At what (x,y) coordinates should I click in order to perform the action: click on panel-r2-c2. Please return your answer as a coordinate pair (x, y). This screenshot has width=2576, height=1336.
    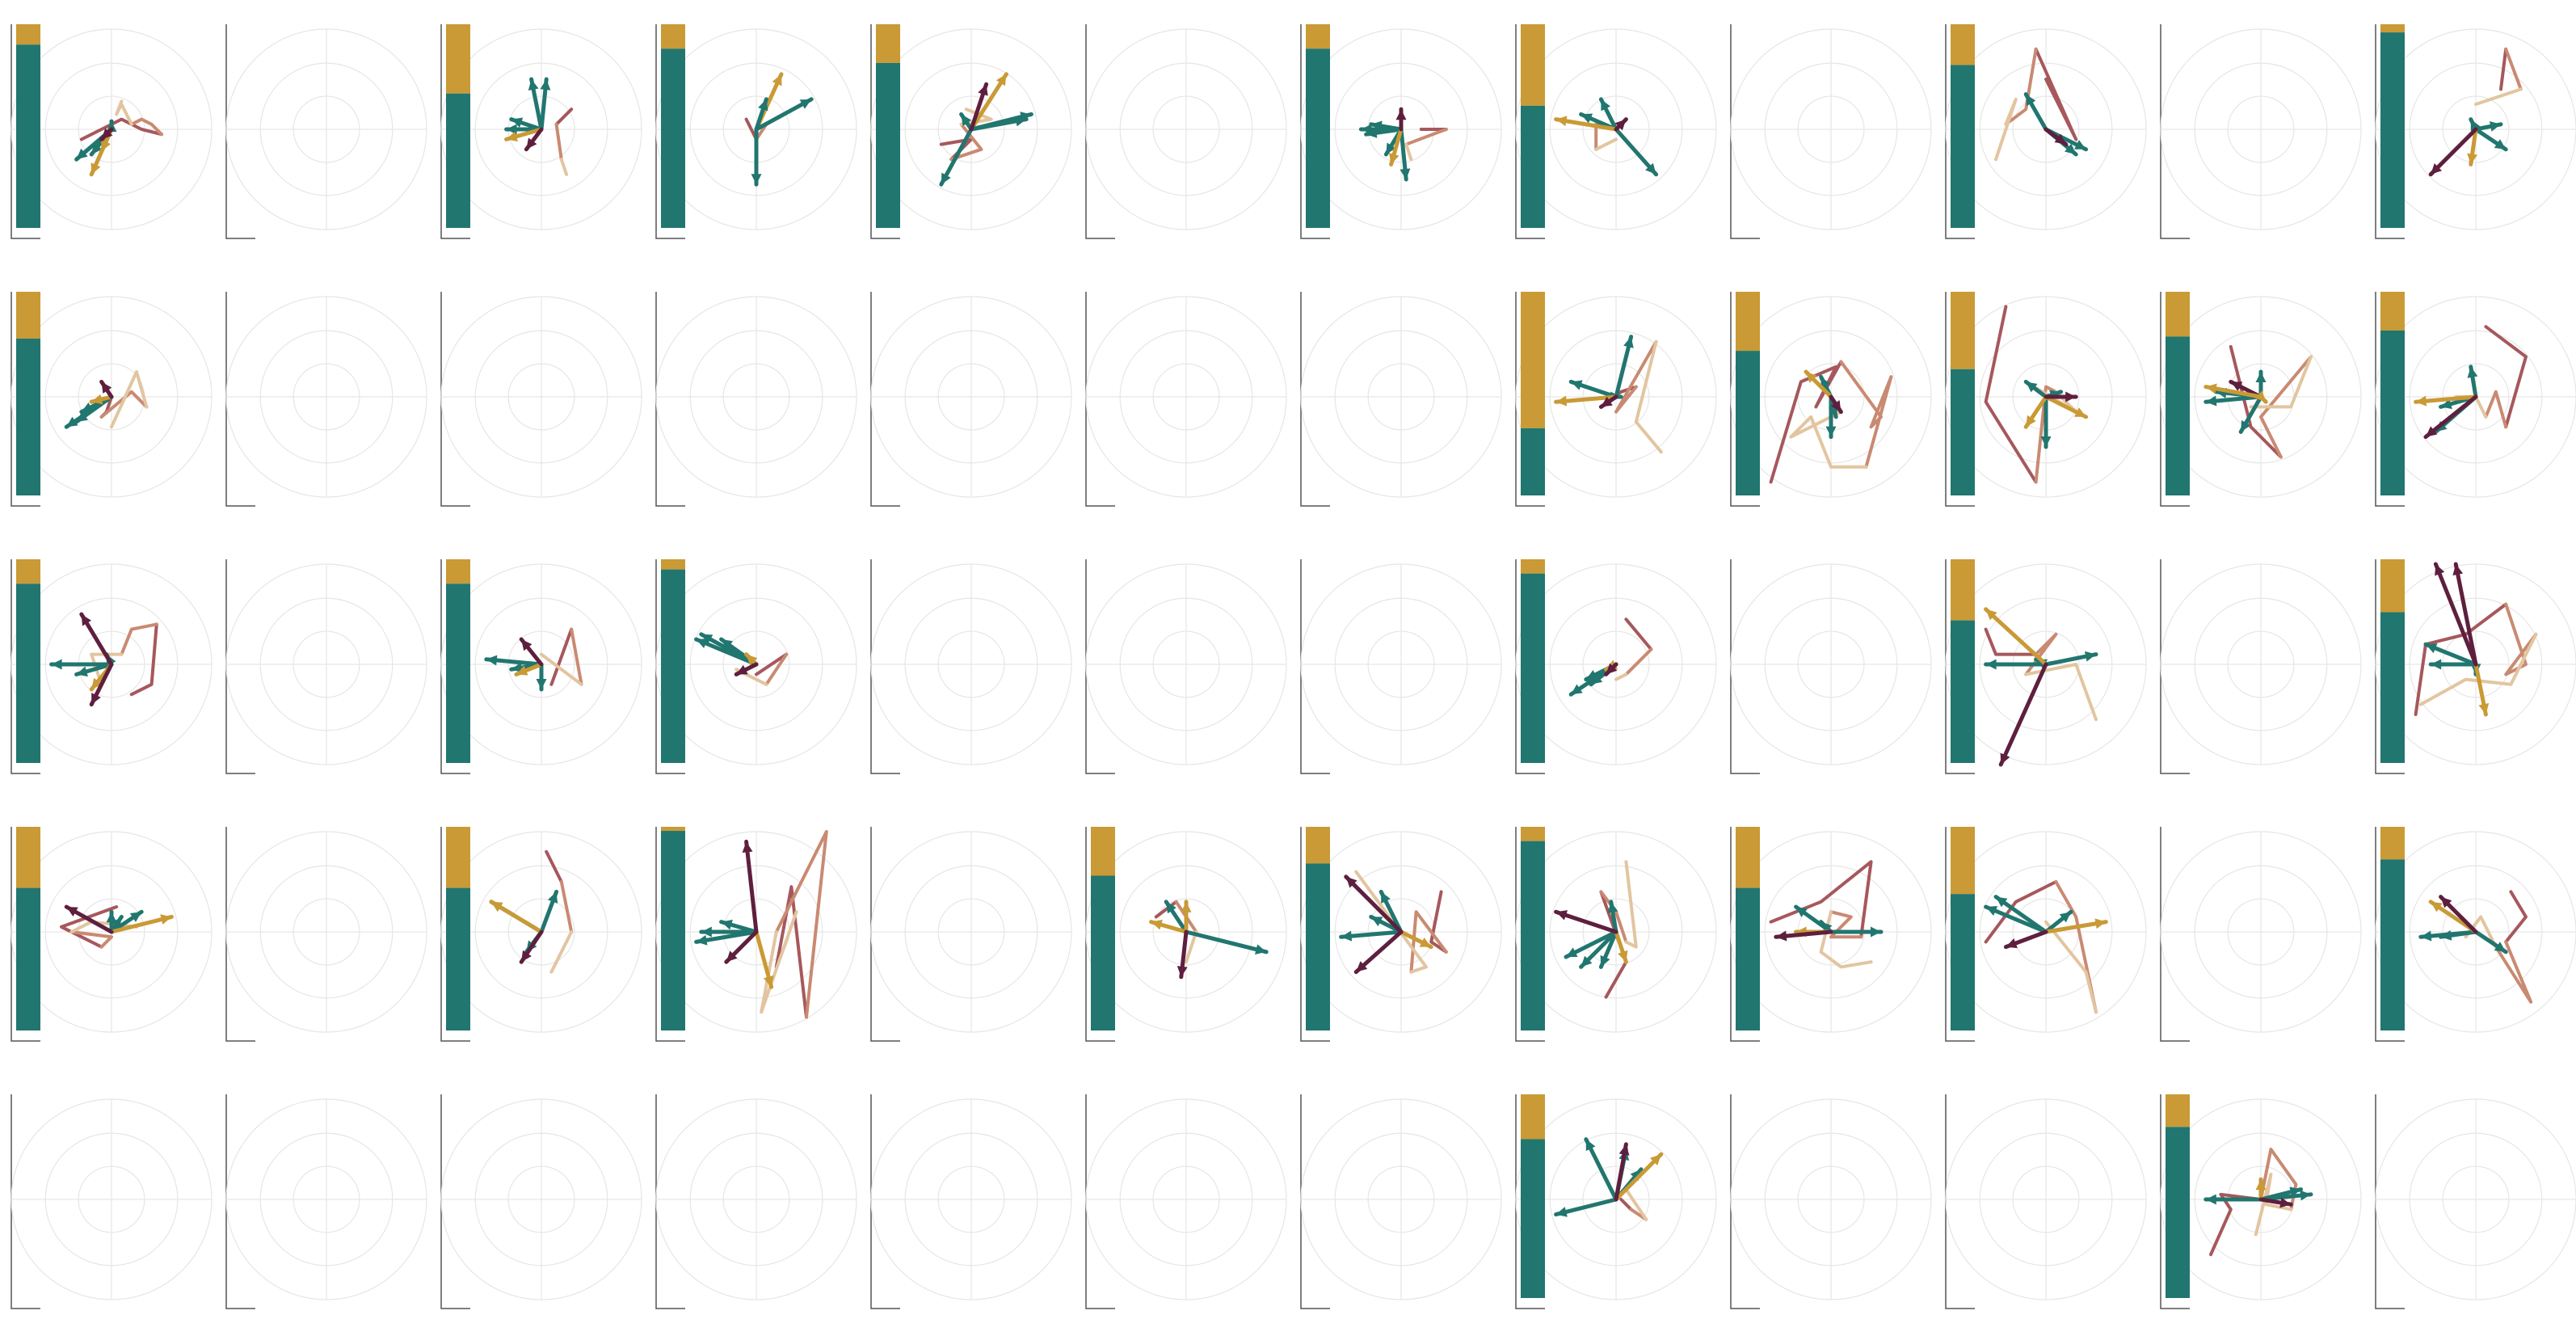
    Looking at the image, I should click on (541, 666).